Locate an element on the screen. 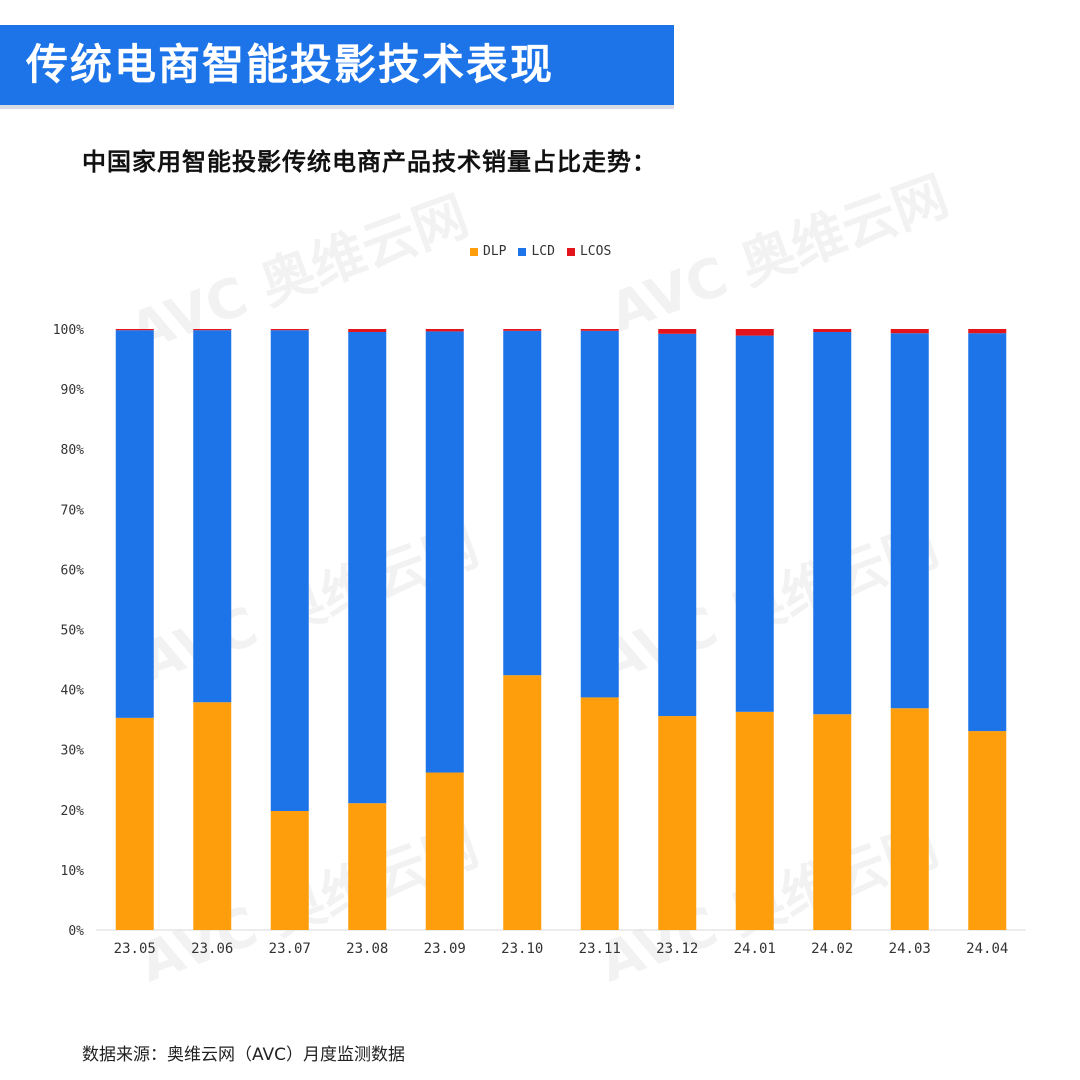 The image size is (1080, 1080). x-tick-label: 24.02 is located at coordinates (832, 949).